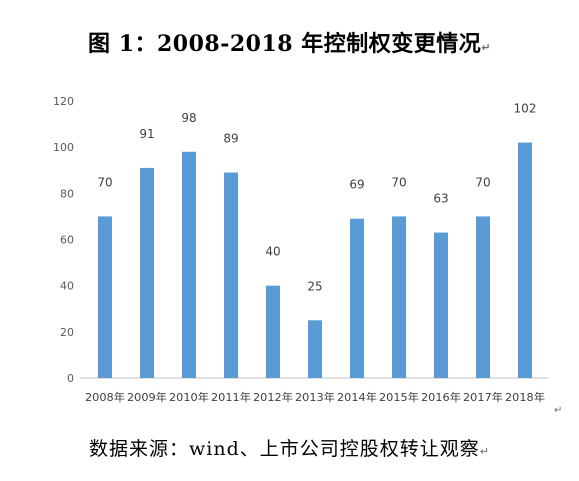 This screenshot has height=481, width=579. What do you see at coordinates (147, 397) in the screenshot?
I see `x-tick-label: 2009年` at bounding box center [147, 397].